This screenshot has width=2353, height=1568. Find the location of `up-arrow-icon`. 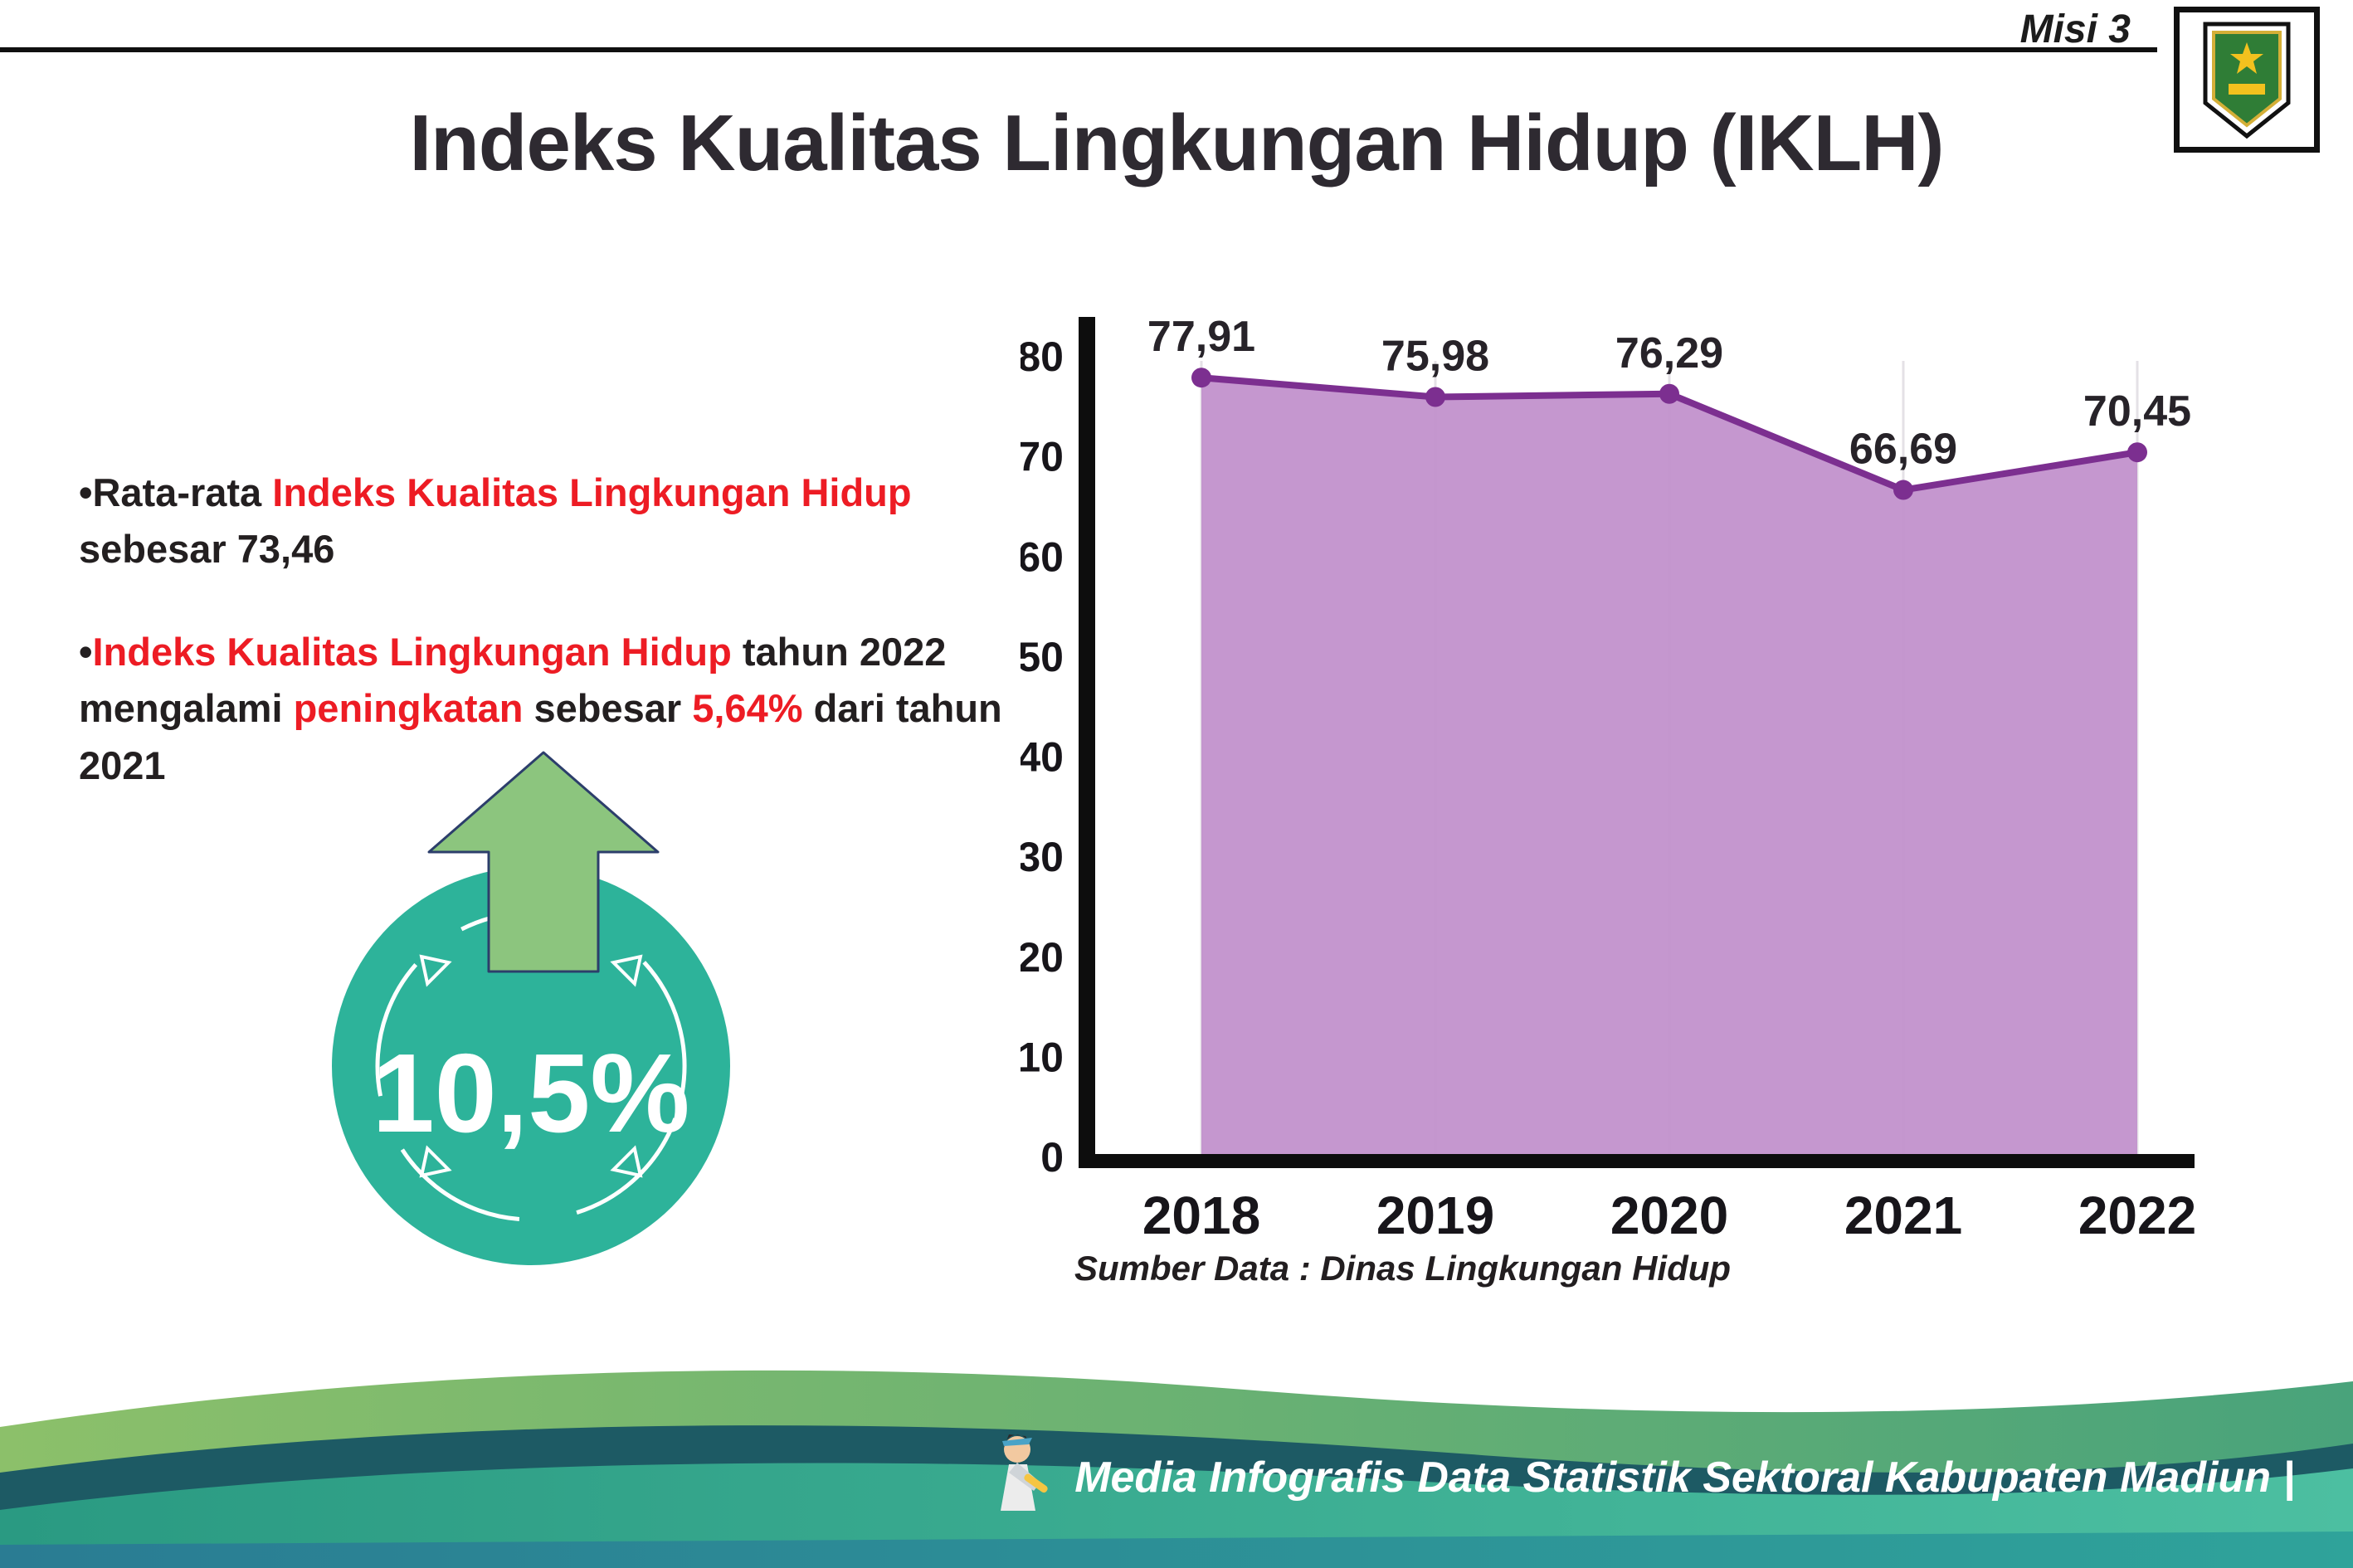

up-arrow-icon is located at coordinates (543, 862).